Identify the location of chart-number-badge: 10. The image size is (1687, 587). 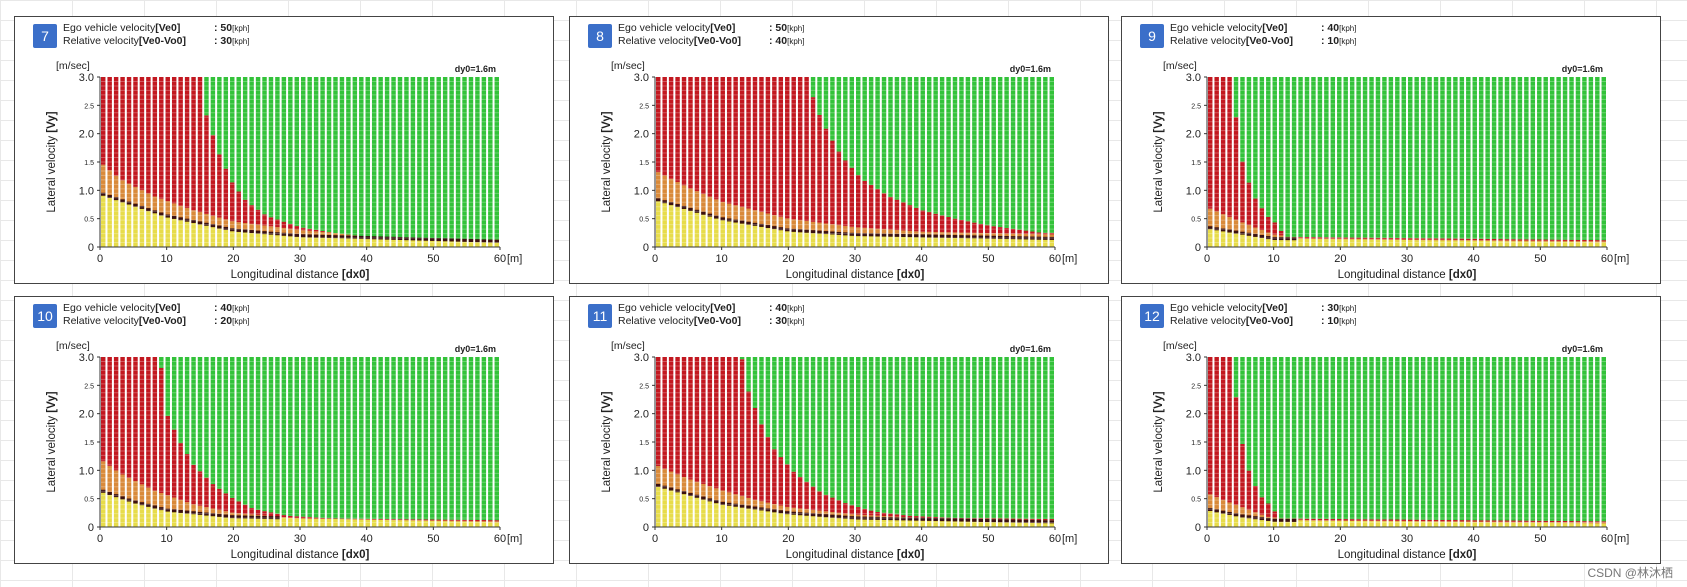
(45, 316).